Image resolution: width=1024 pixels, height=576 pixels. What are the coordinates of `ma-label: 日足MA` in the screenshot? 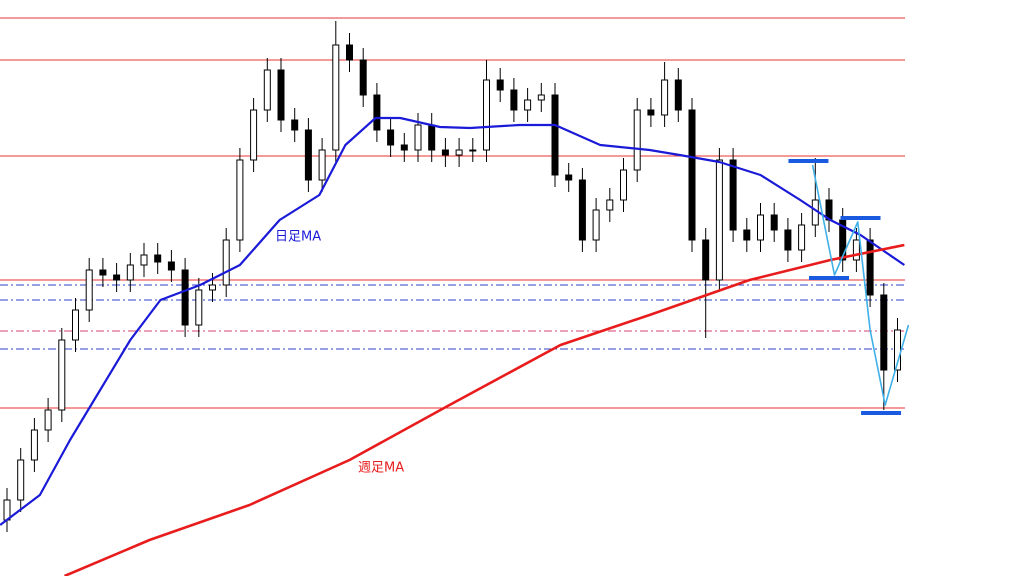 It's located at (298, 237).